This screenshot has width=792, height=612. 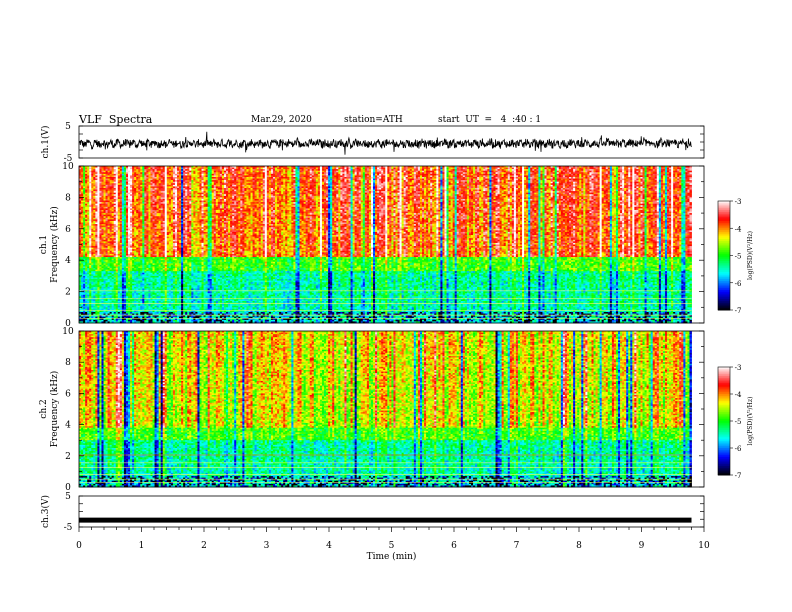 What do you see at coordinates (45, 142) in the screenshot?
I see `ch1-waveform-ylabel: ch.1(V)` at bounding box center [45, 142].